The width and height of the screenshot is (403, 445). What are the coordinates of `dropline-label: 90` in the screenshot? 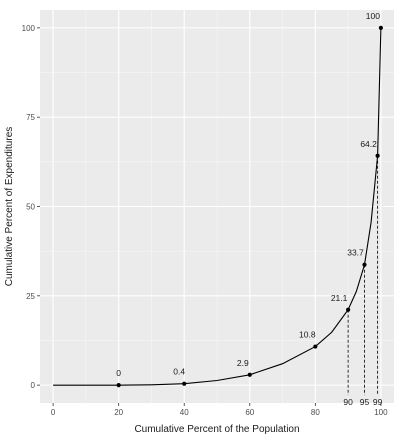 It's located at (348, 402).